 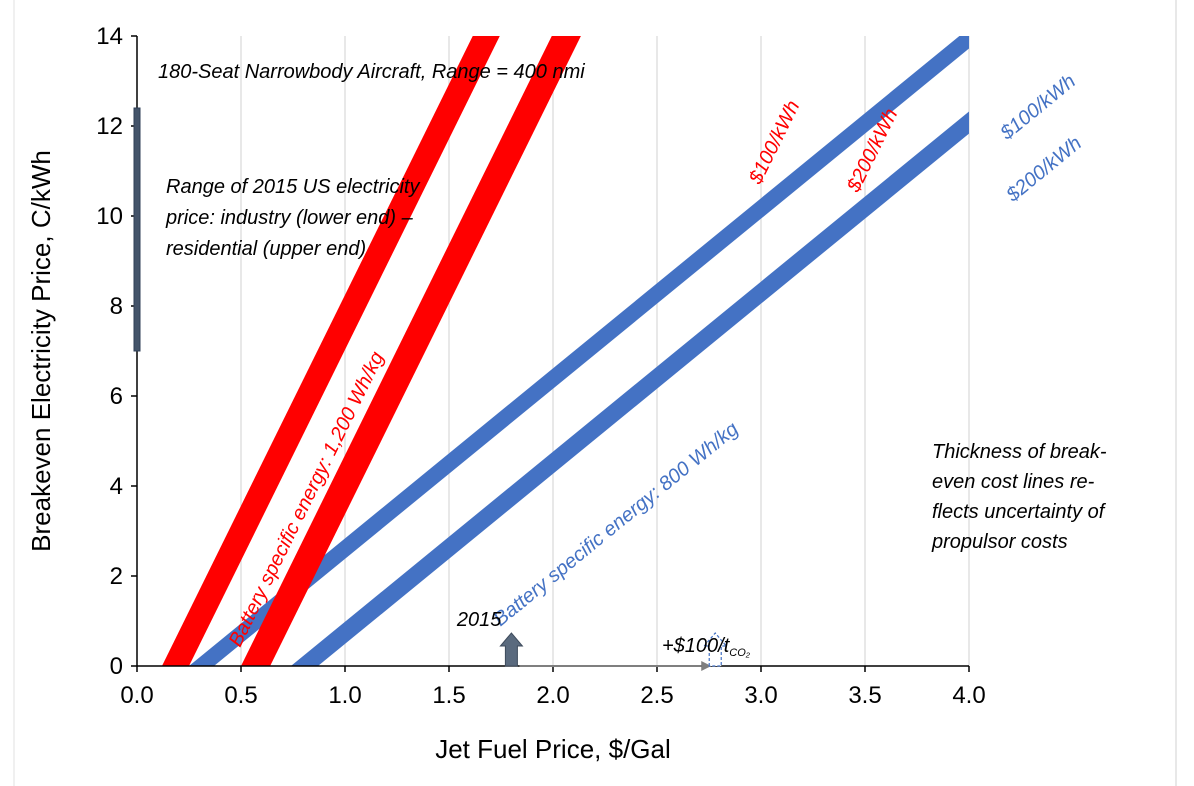 What do you see at coordinates (240, 695) in the screenshot?
I see `x-tick-label: 0.5` at bounding box center [240, 695].